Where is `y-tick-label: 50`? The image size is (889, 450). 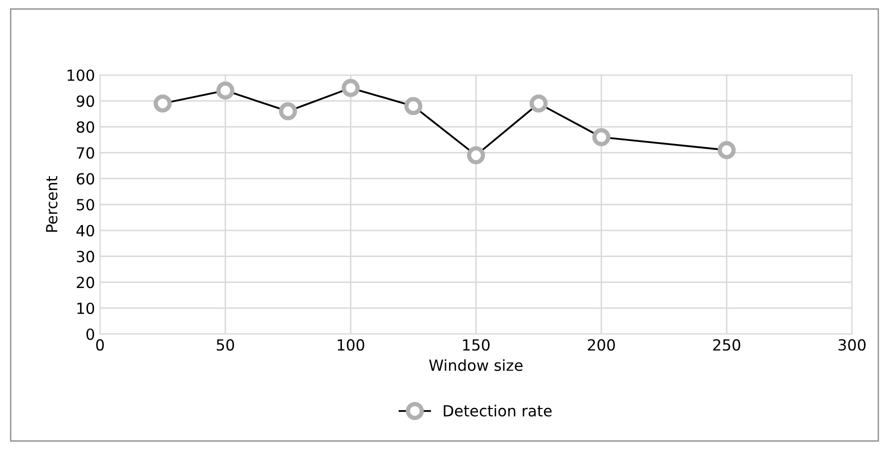
y-tick-label: 50 is located at coordinates (85, 204).